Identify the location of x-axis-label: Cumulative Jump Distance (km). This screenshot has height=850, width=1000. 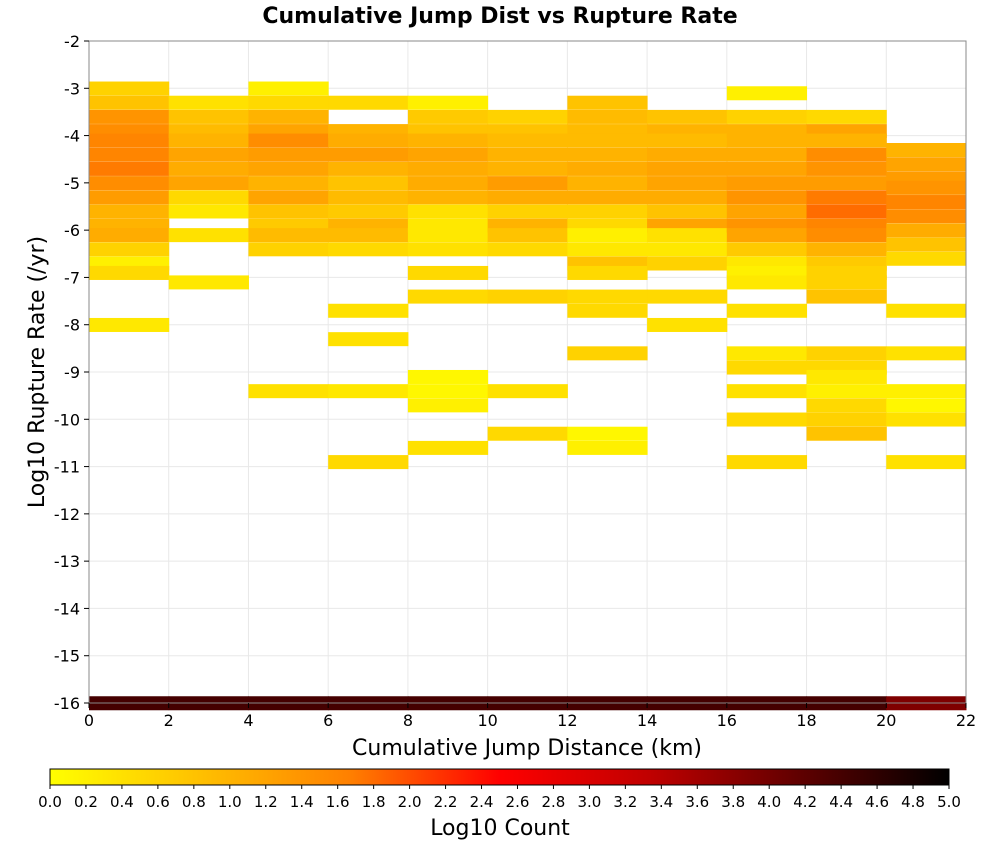
(527, 748).